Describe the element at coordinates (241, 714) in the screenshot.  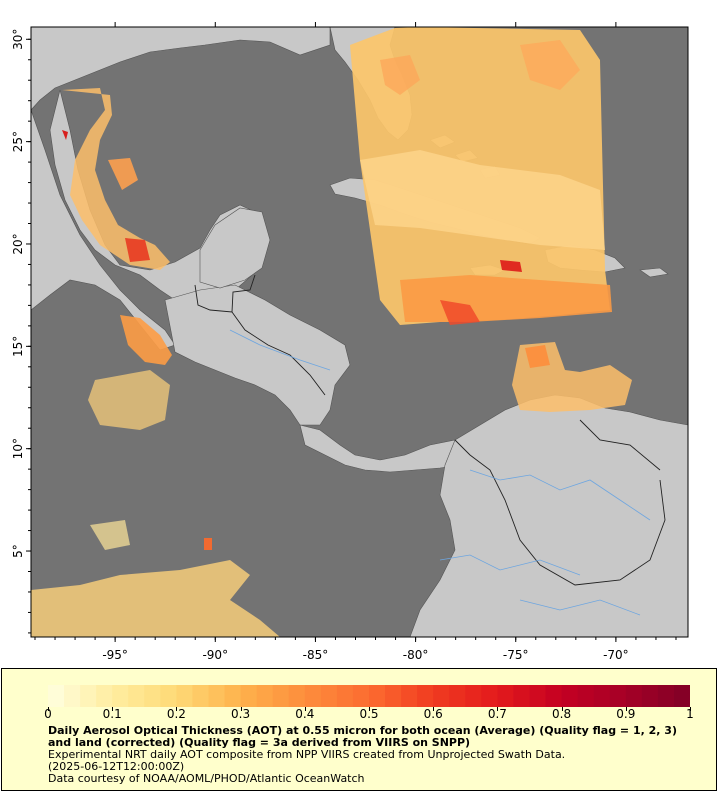
I see `colorbar-label: 0.3` at that location.